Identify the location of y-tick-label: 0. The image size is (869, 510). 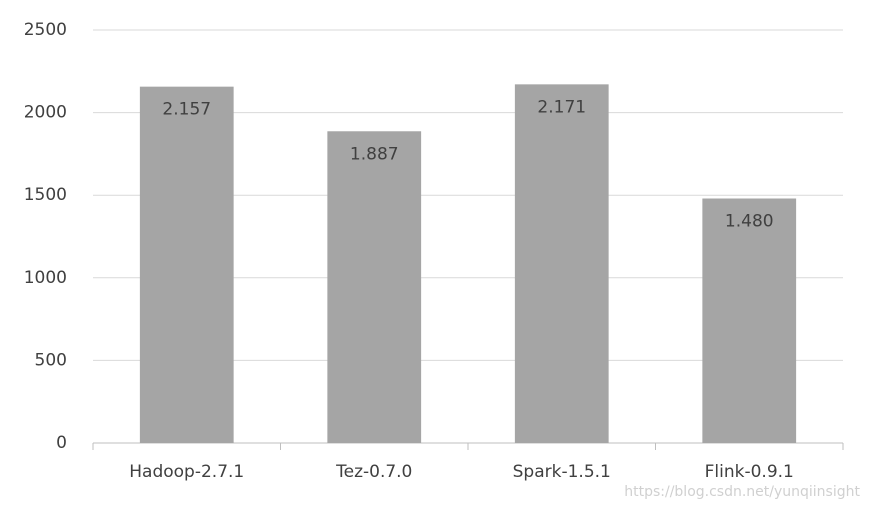
(61, 443).